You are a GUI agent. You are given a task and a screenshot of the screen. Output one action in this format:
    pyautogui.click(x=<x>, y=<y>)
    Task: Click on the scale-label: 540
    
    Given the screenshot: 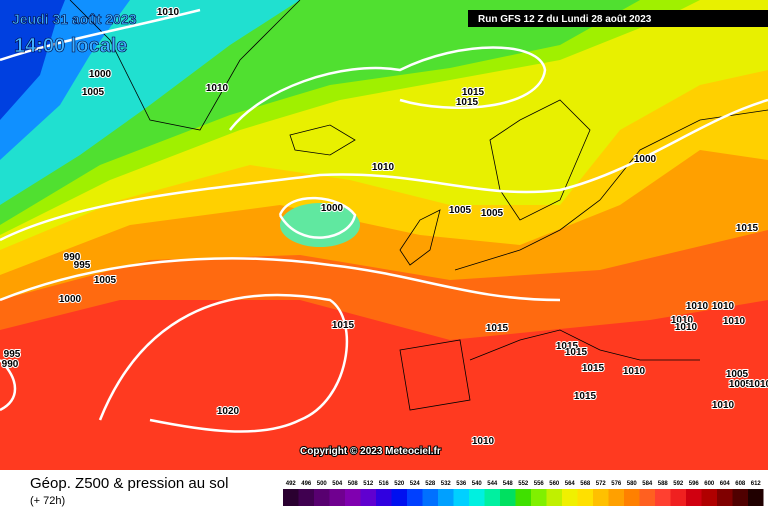 What is the action you would take?
    pyautogui.click(x=477, y=484)
    